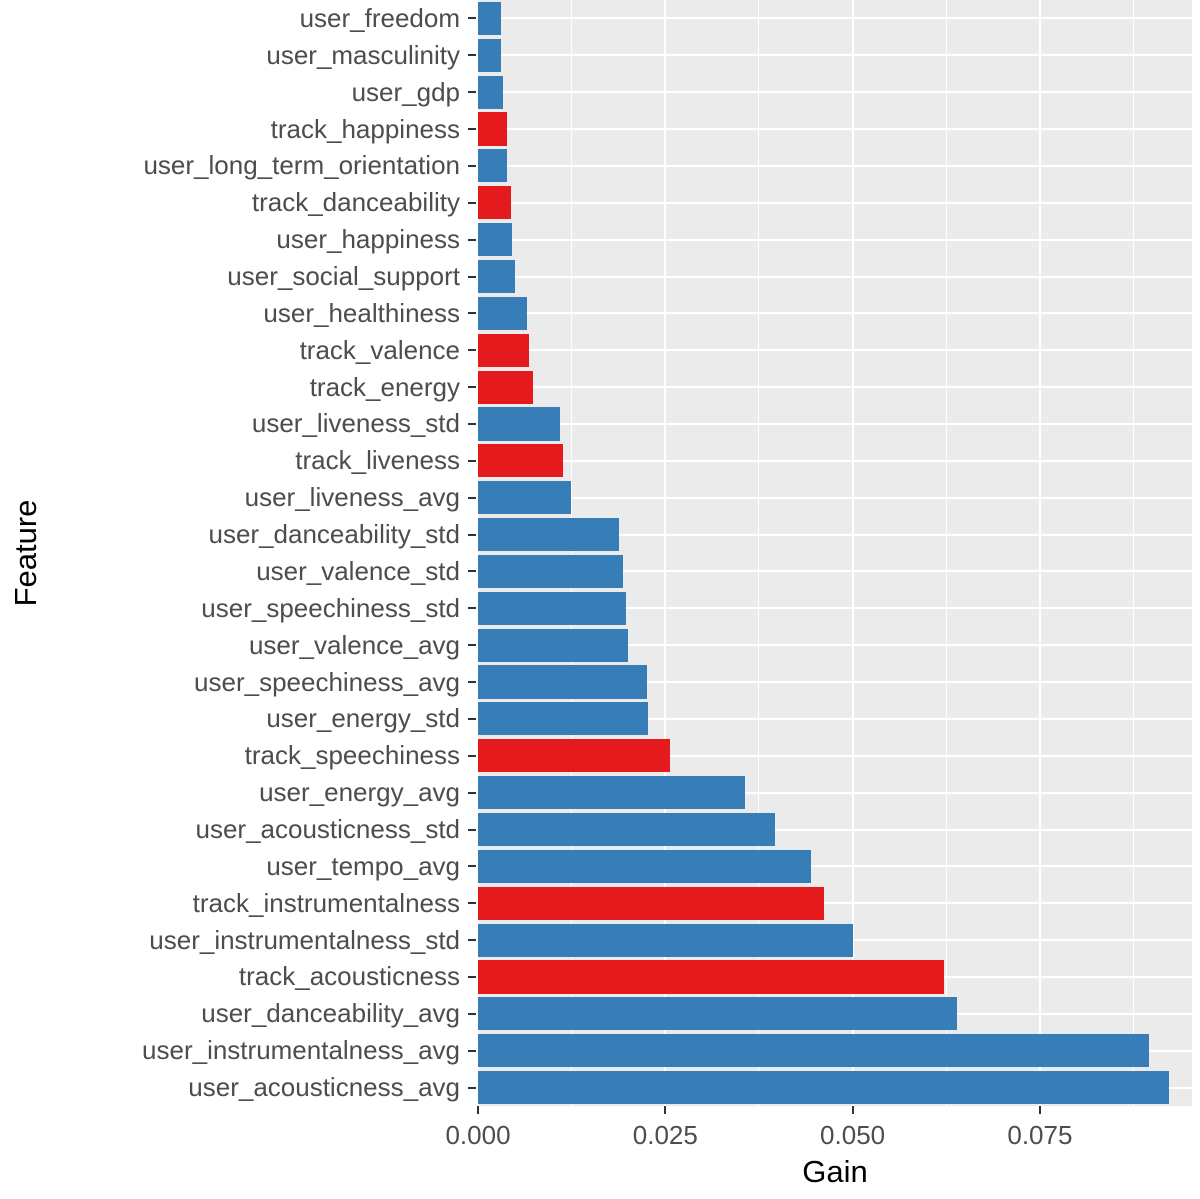 This screenshot has height=1199, width=1200. I want to click on bar-track_energy, so click(506, 387).